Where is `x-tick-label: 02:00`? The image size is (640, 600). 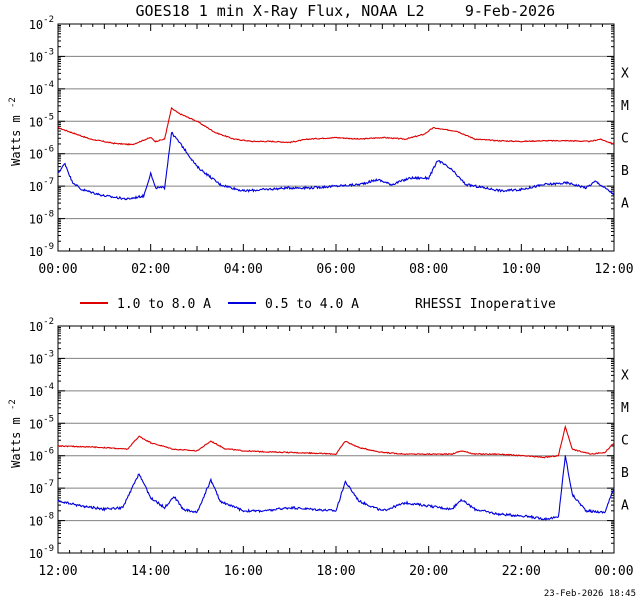 x-tick-label: 02:00 is located at coordinates (150, 269).